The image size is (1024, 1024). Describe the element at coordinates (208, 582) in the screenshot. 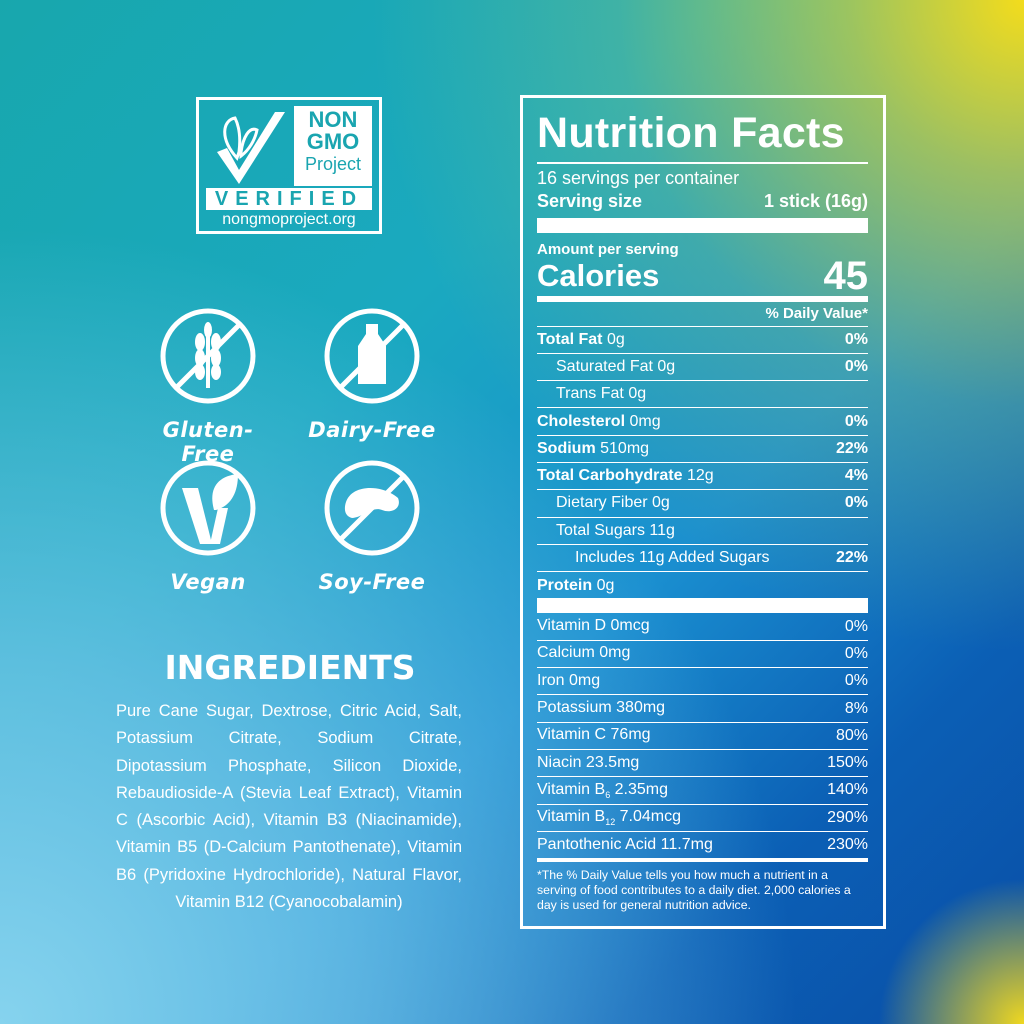

I see `badge-label: Vegan` at that location.